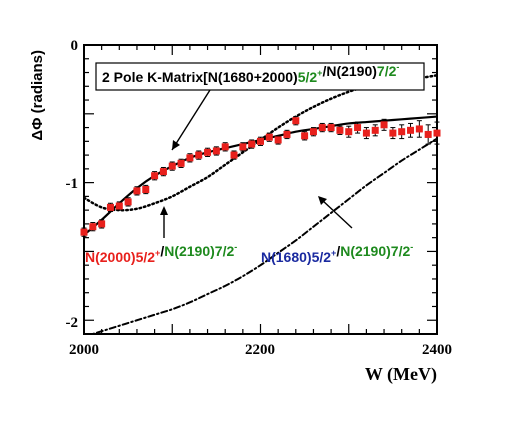 The image size is (518, 436). Describe the element at coordinates (308, 77) in the screenshot. I see `label-part: 5/2` at that location.